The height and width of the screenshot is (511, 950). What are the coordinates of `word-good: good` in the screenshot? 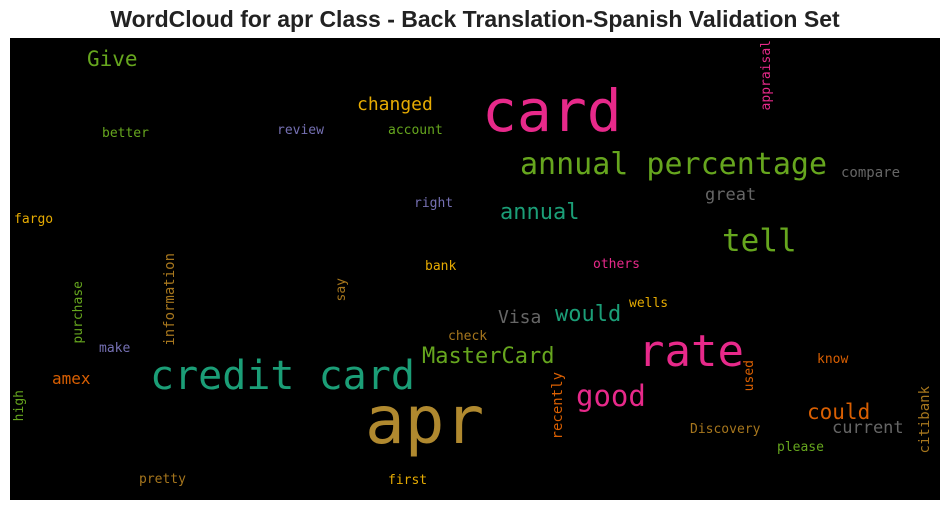 It's located at (611, 396).